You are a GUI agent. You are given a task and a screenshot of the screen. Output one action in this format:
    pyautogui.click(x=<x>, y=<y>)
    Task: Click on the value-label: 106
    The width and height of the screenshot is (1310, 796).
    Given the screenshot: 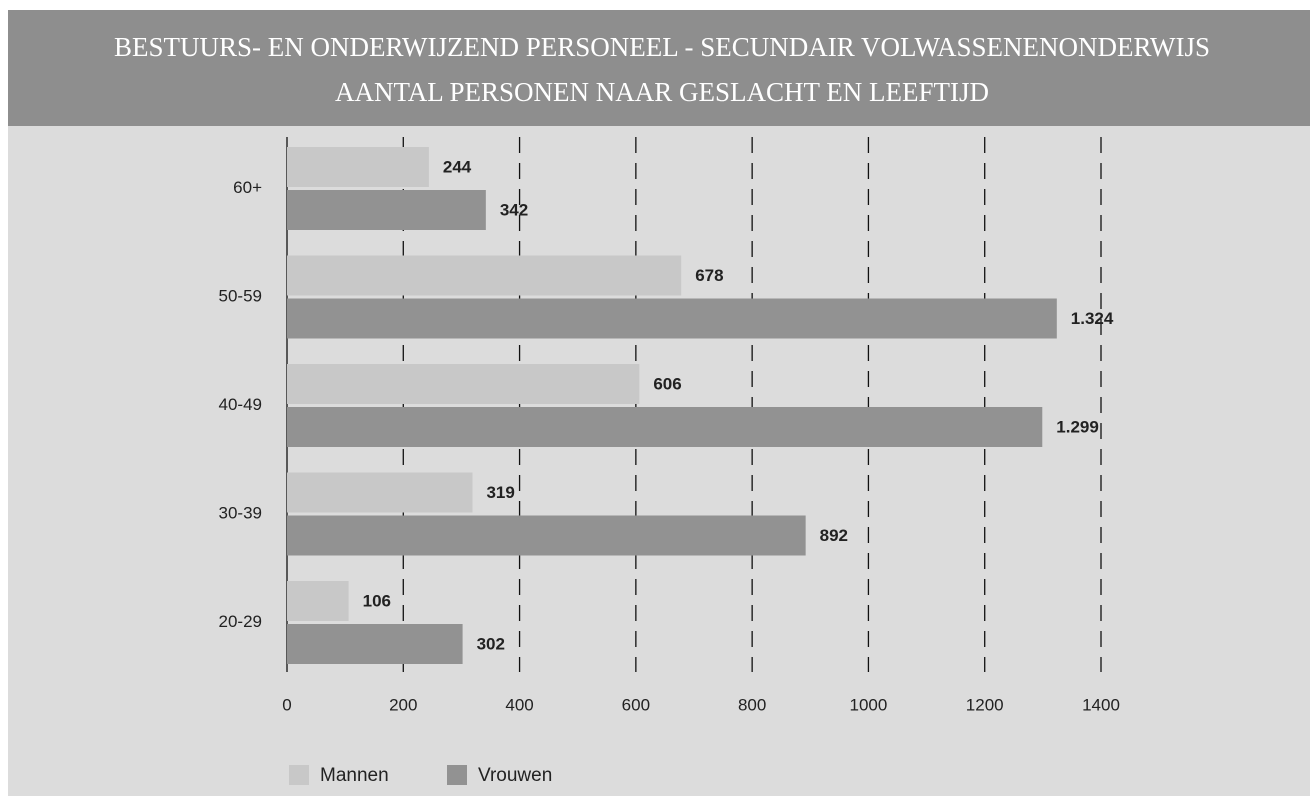 What is the action you would take?
    pyautogui.click(x=377, y=600)
    